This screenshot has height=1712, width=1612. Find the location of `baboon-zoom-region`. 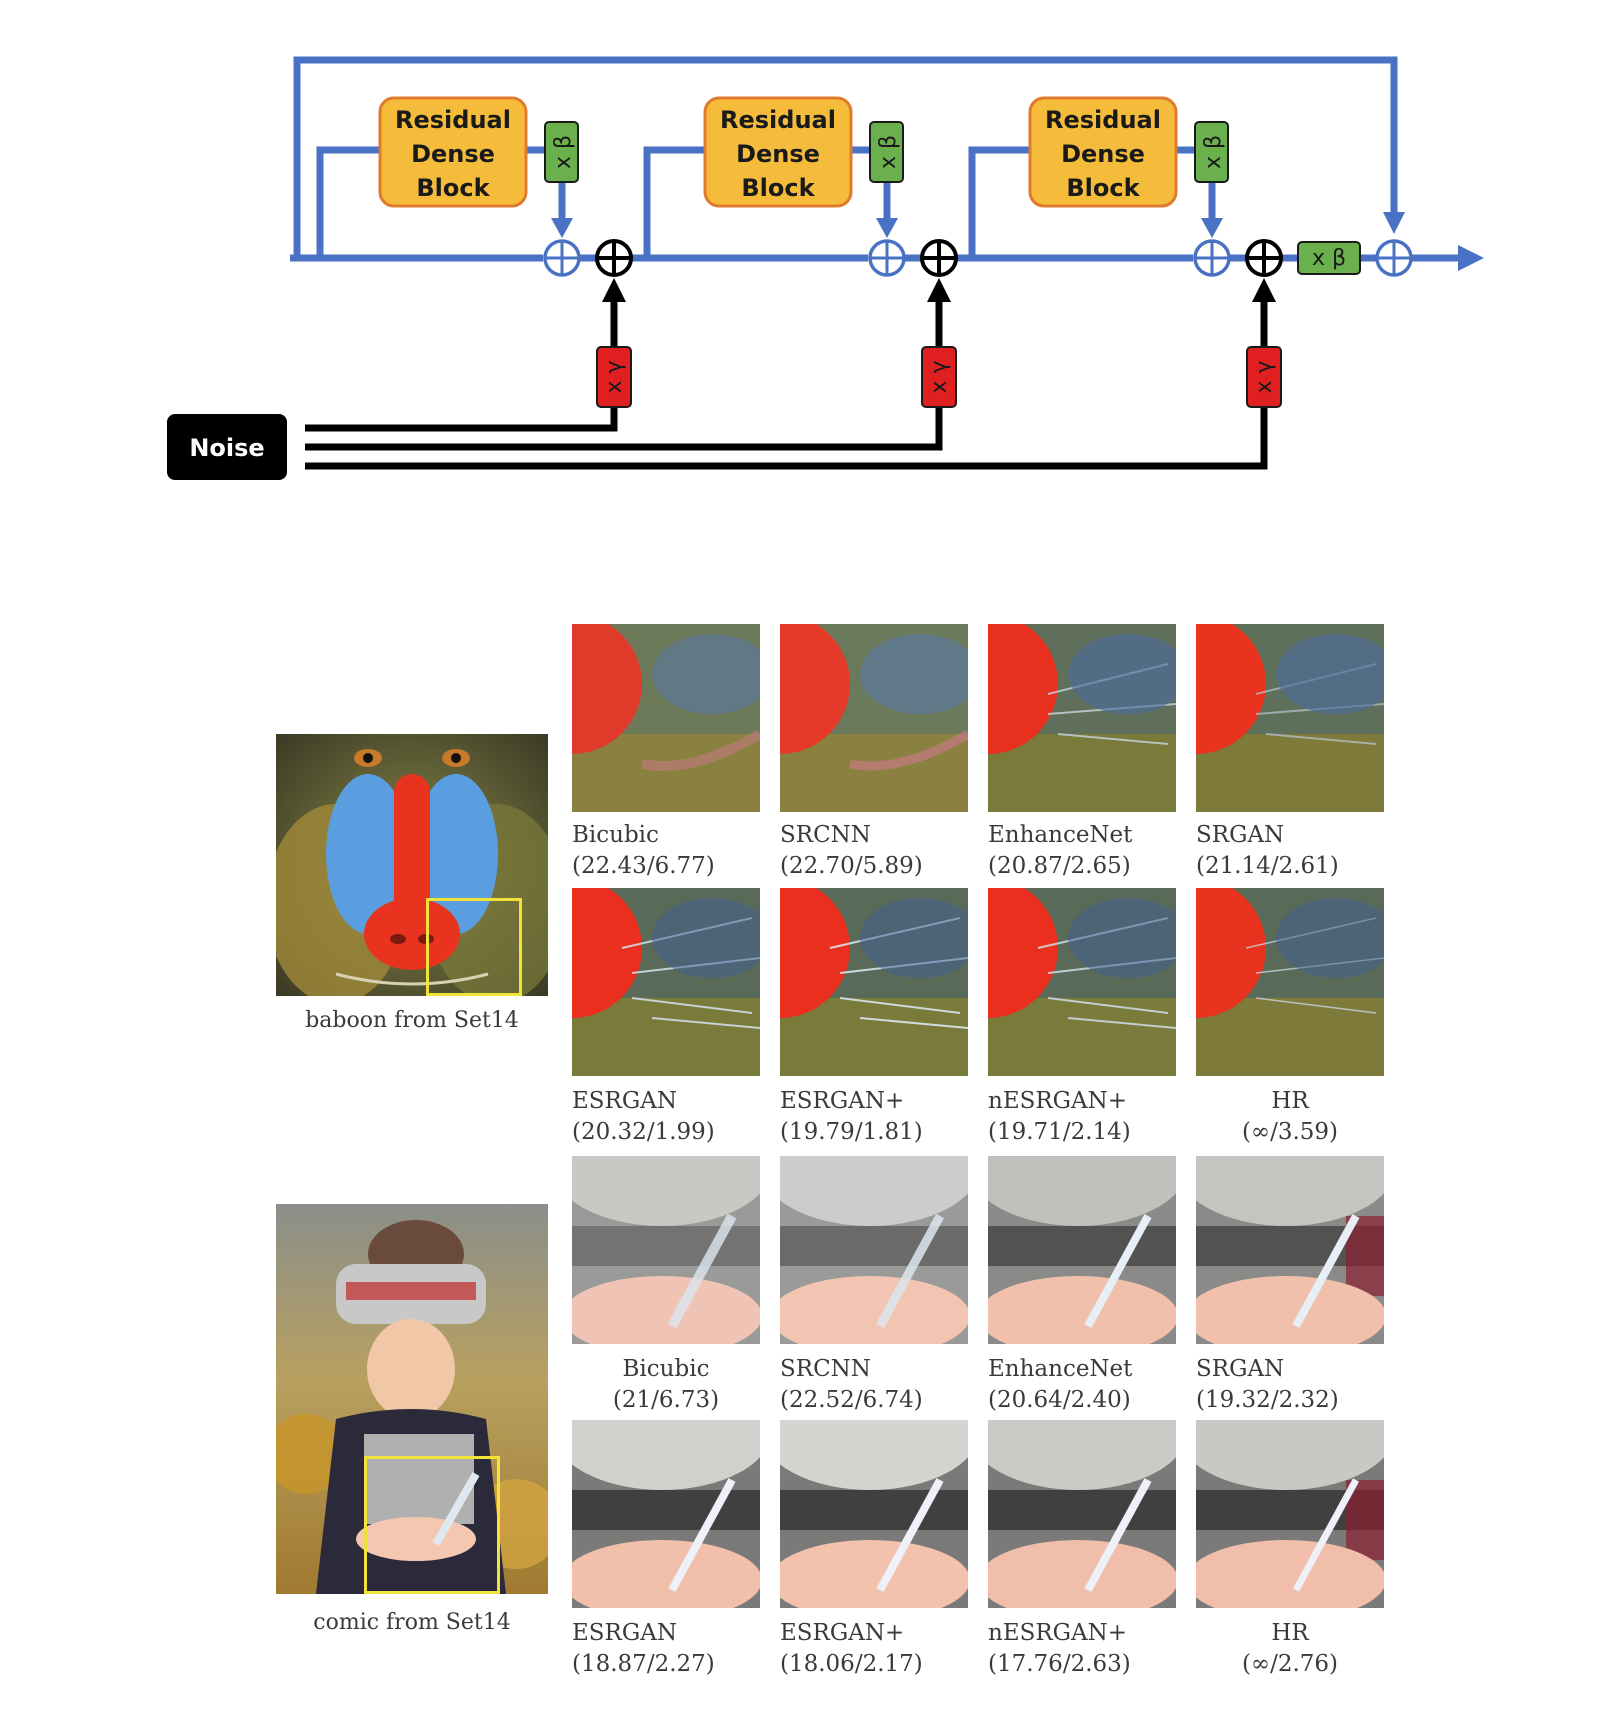

baboon-zoom-region is located at coordinates (474, 947).